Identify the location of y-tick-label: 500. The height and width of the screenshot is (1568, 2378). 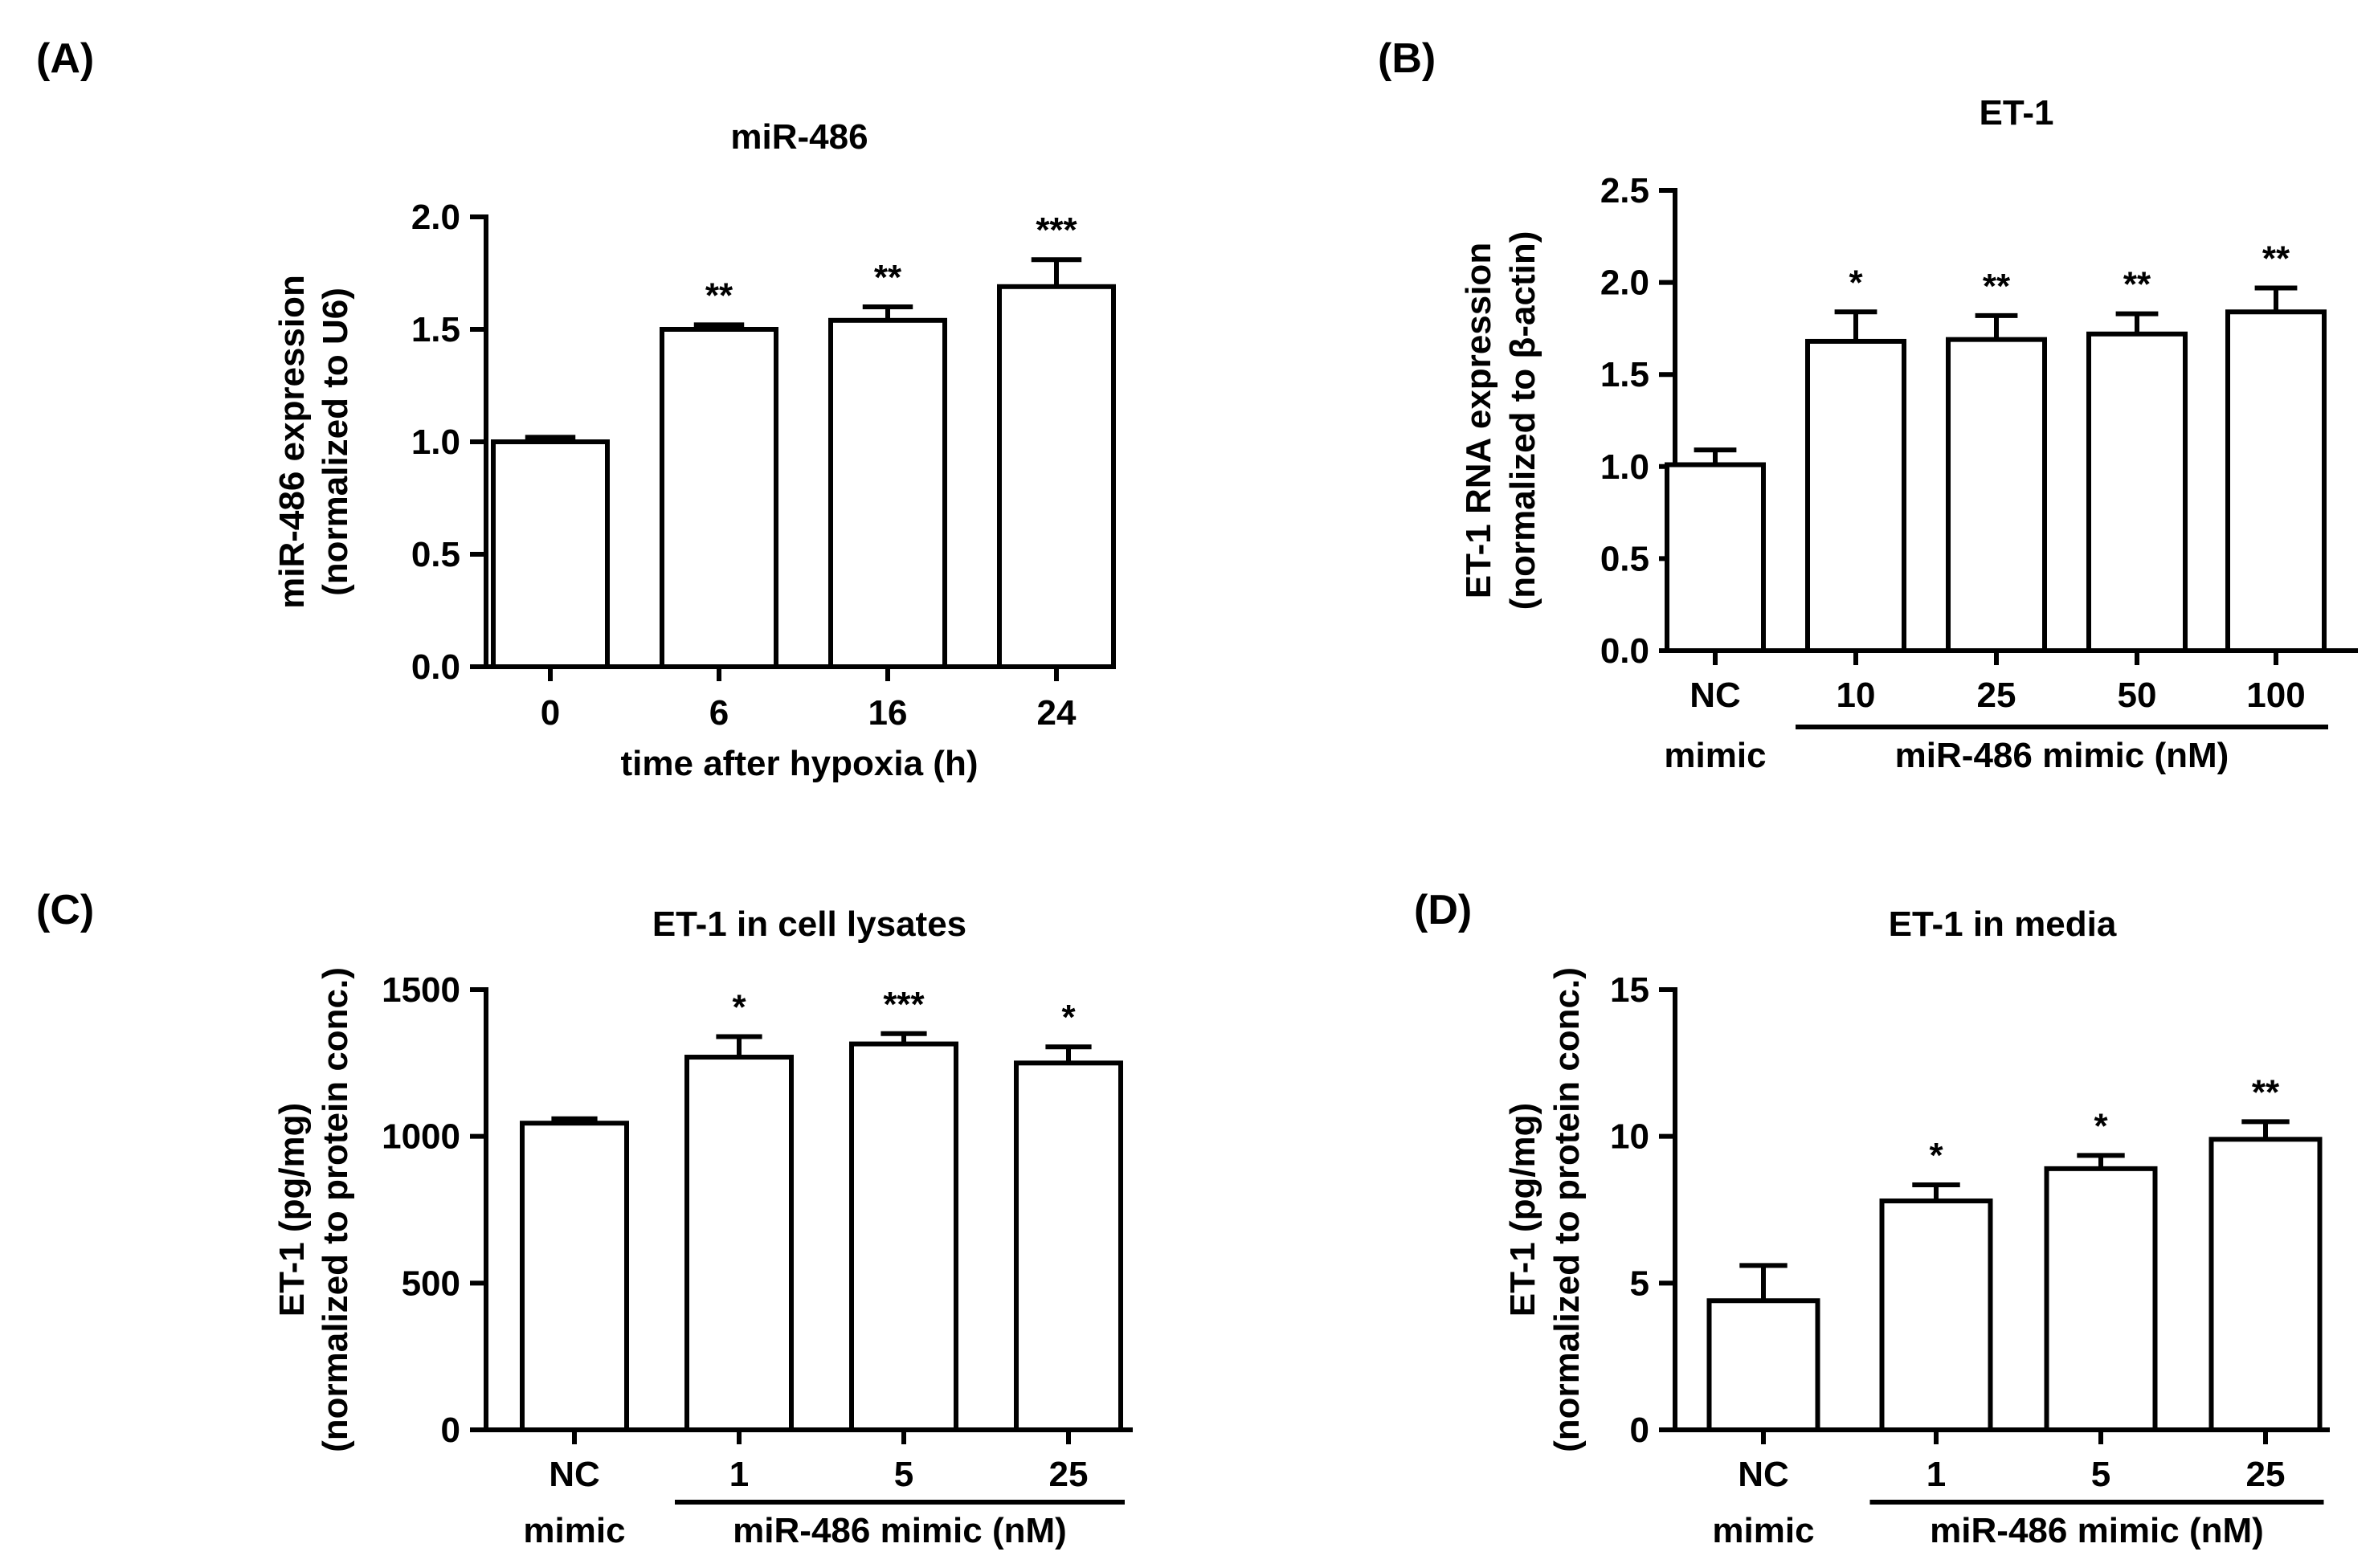
(431, 1284).